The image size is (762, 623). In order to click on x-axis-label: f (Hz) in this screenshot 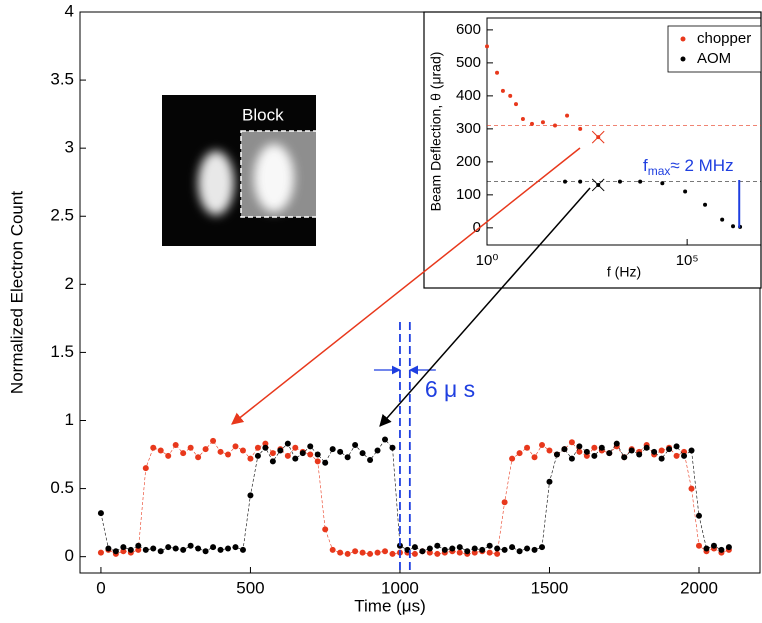, I will do `click(624, 272)`.